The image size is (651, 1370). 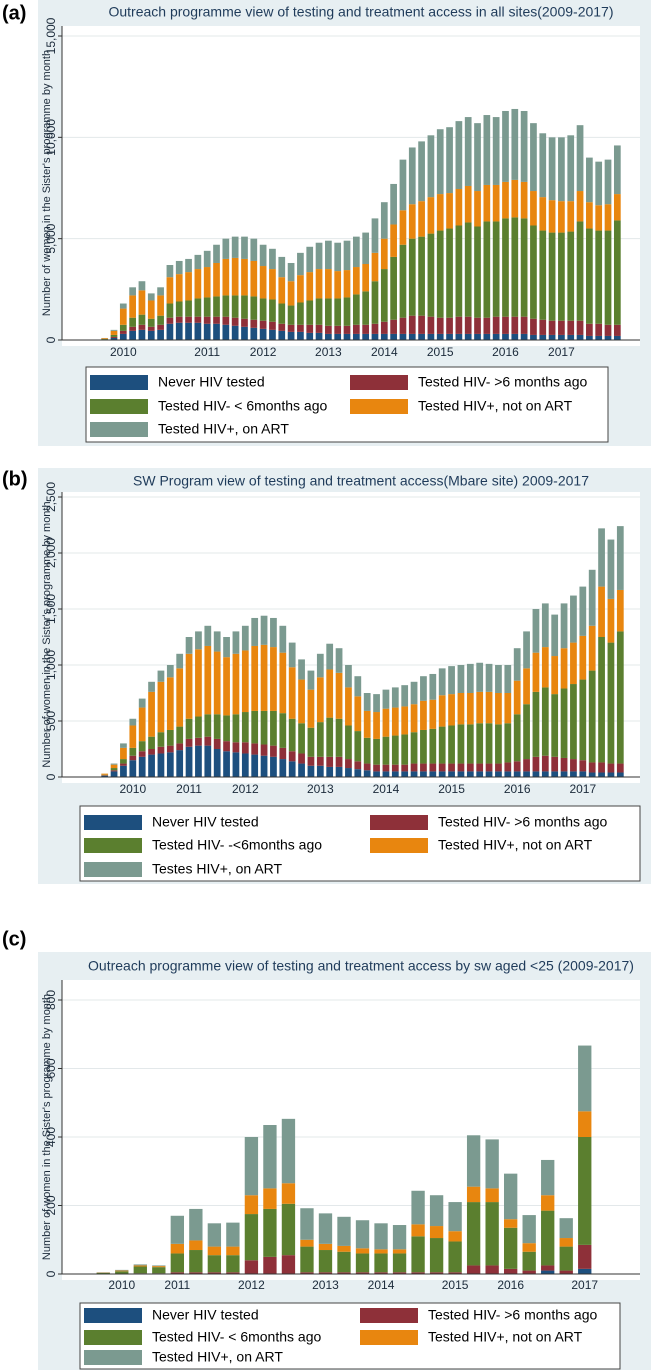 What do you see at coordinates (211, 382) in the screenshot?
I see `legend-label: Never HIV tested` at bounding box center [211, 382].